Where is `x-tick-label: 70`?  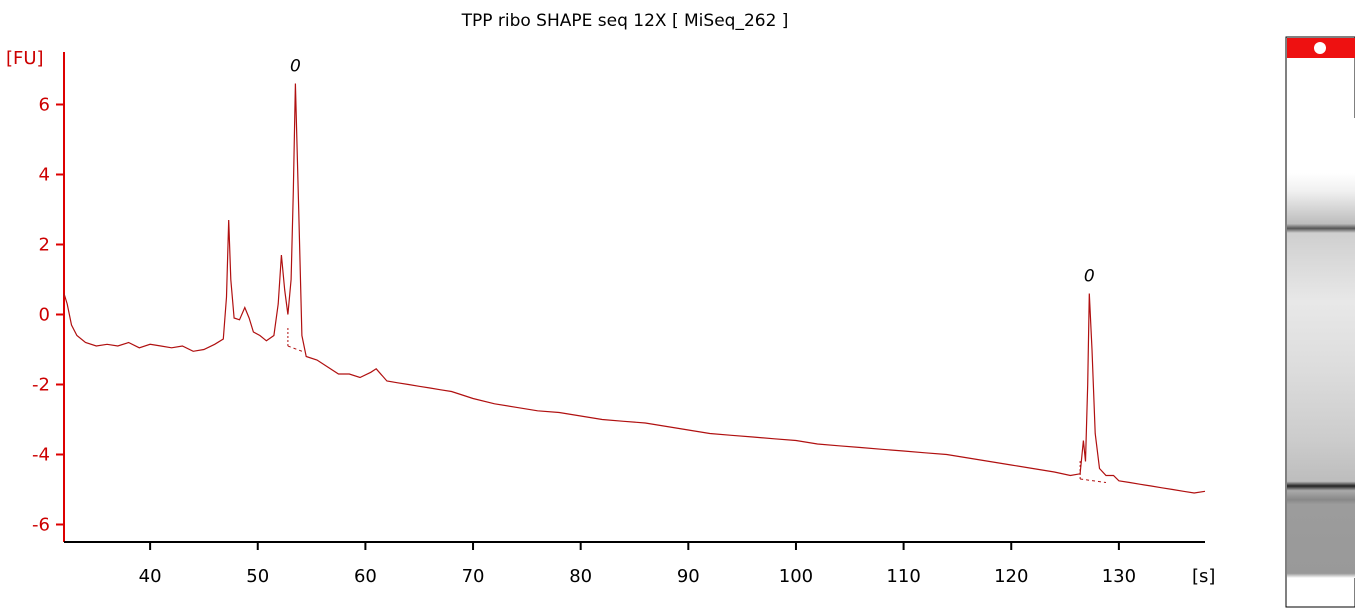
x-tick-label: 70 is located at coordinates (473, 576).